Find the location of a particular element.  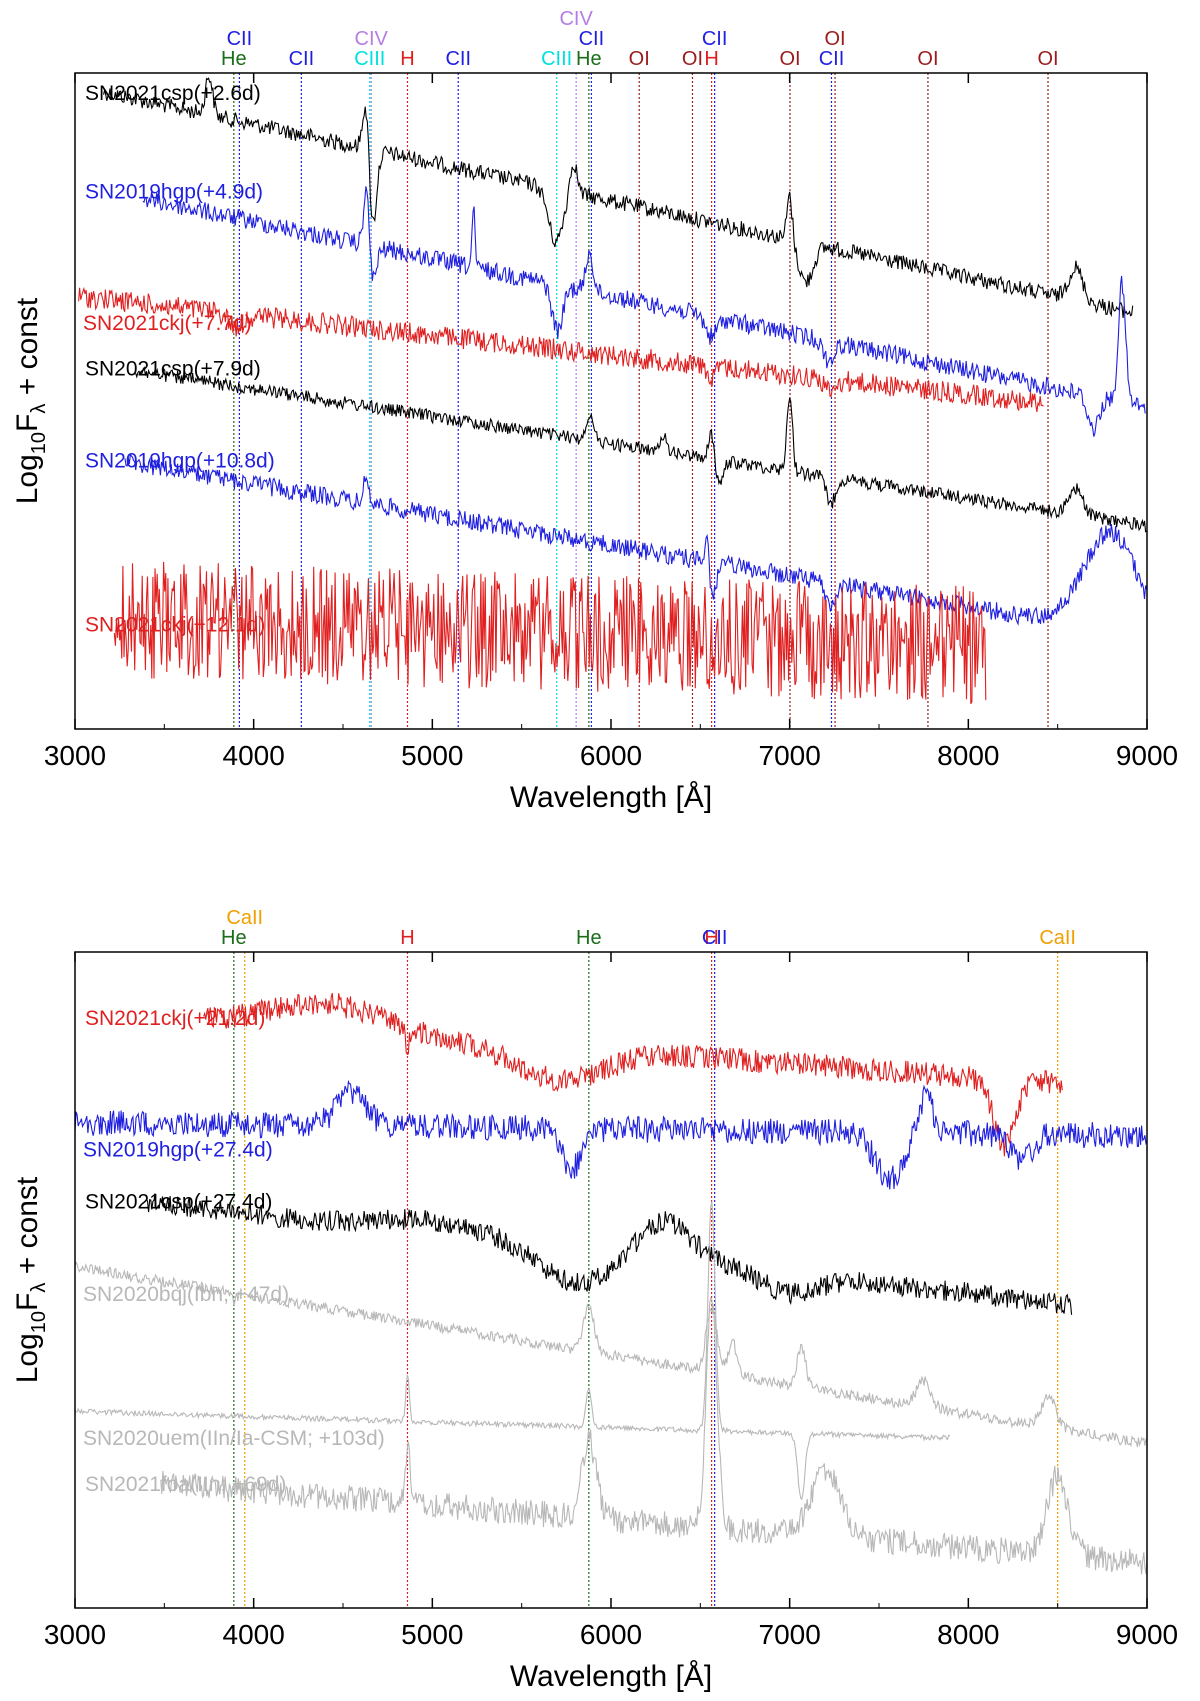

series-label: SN2021ckj(+12.1d) is located at coordinates (175, 624).